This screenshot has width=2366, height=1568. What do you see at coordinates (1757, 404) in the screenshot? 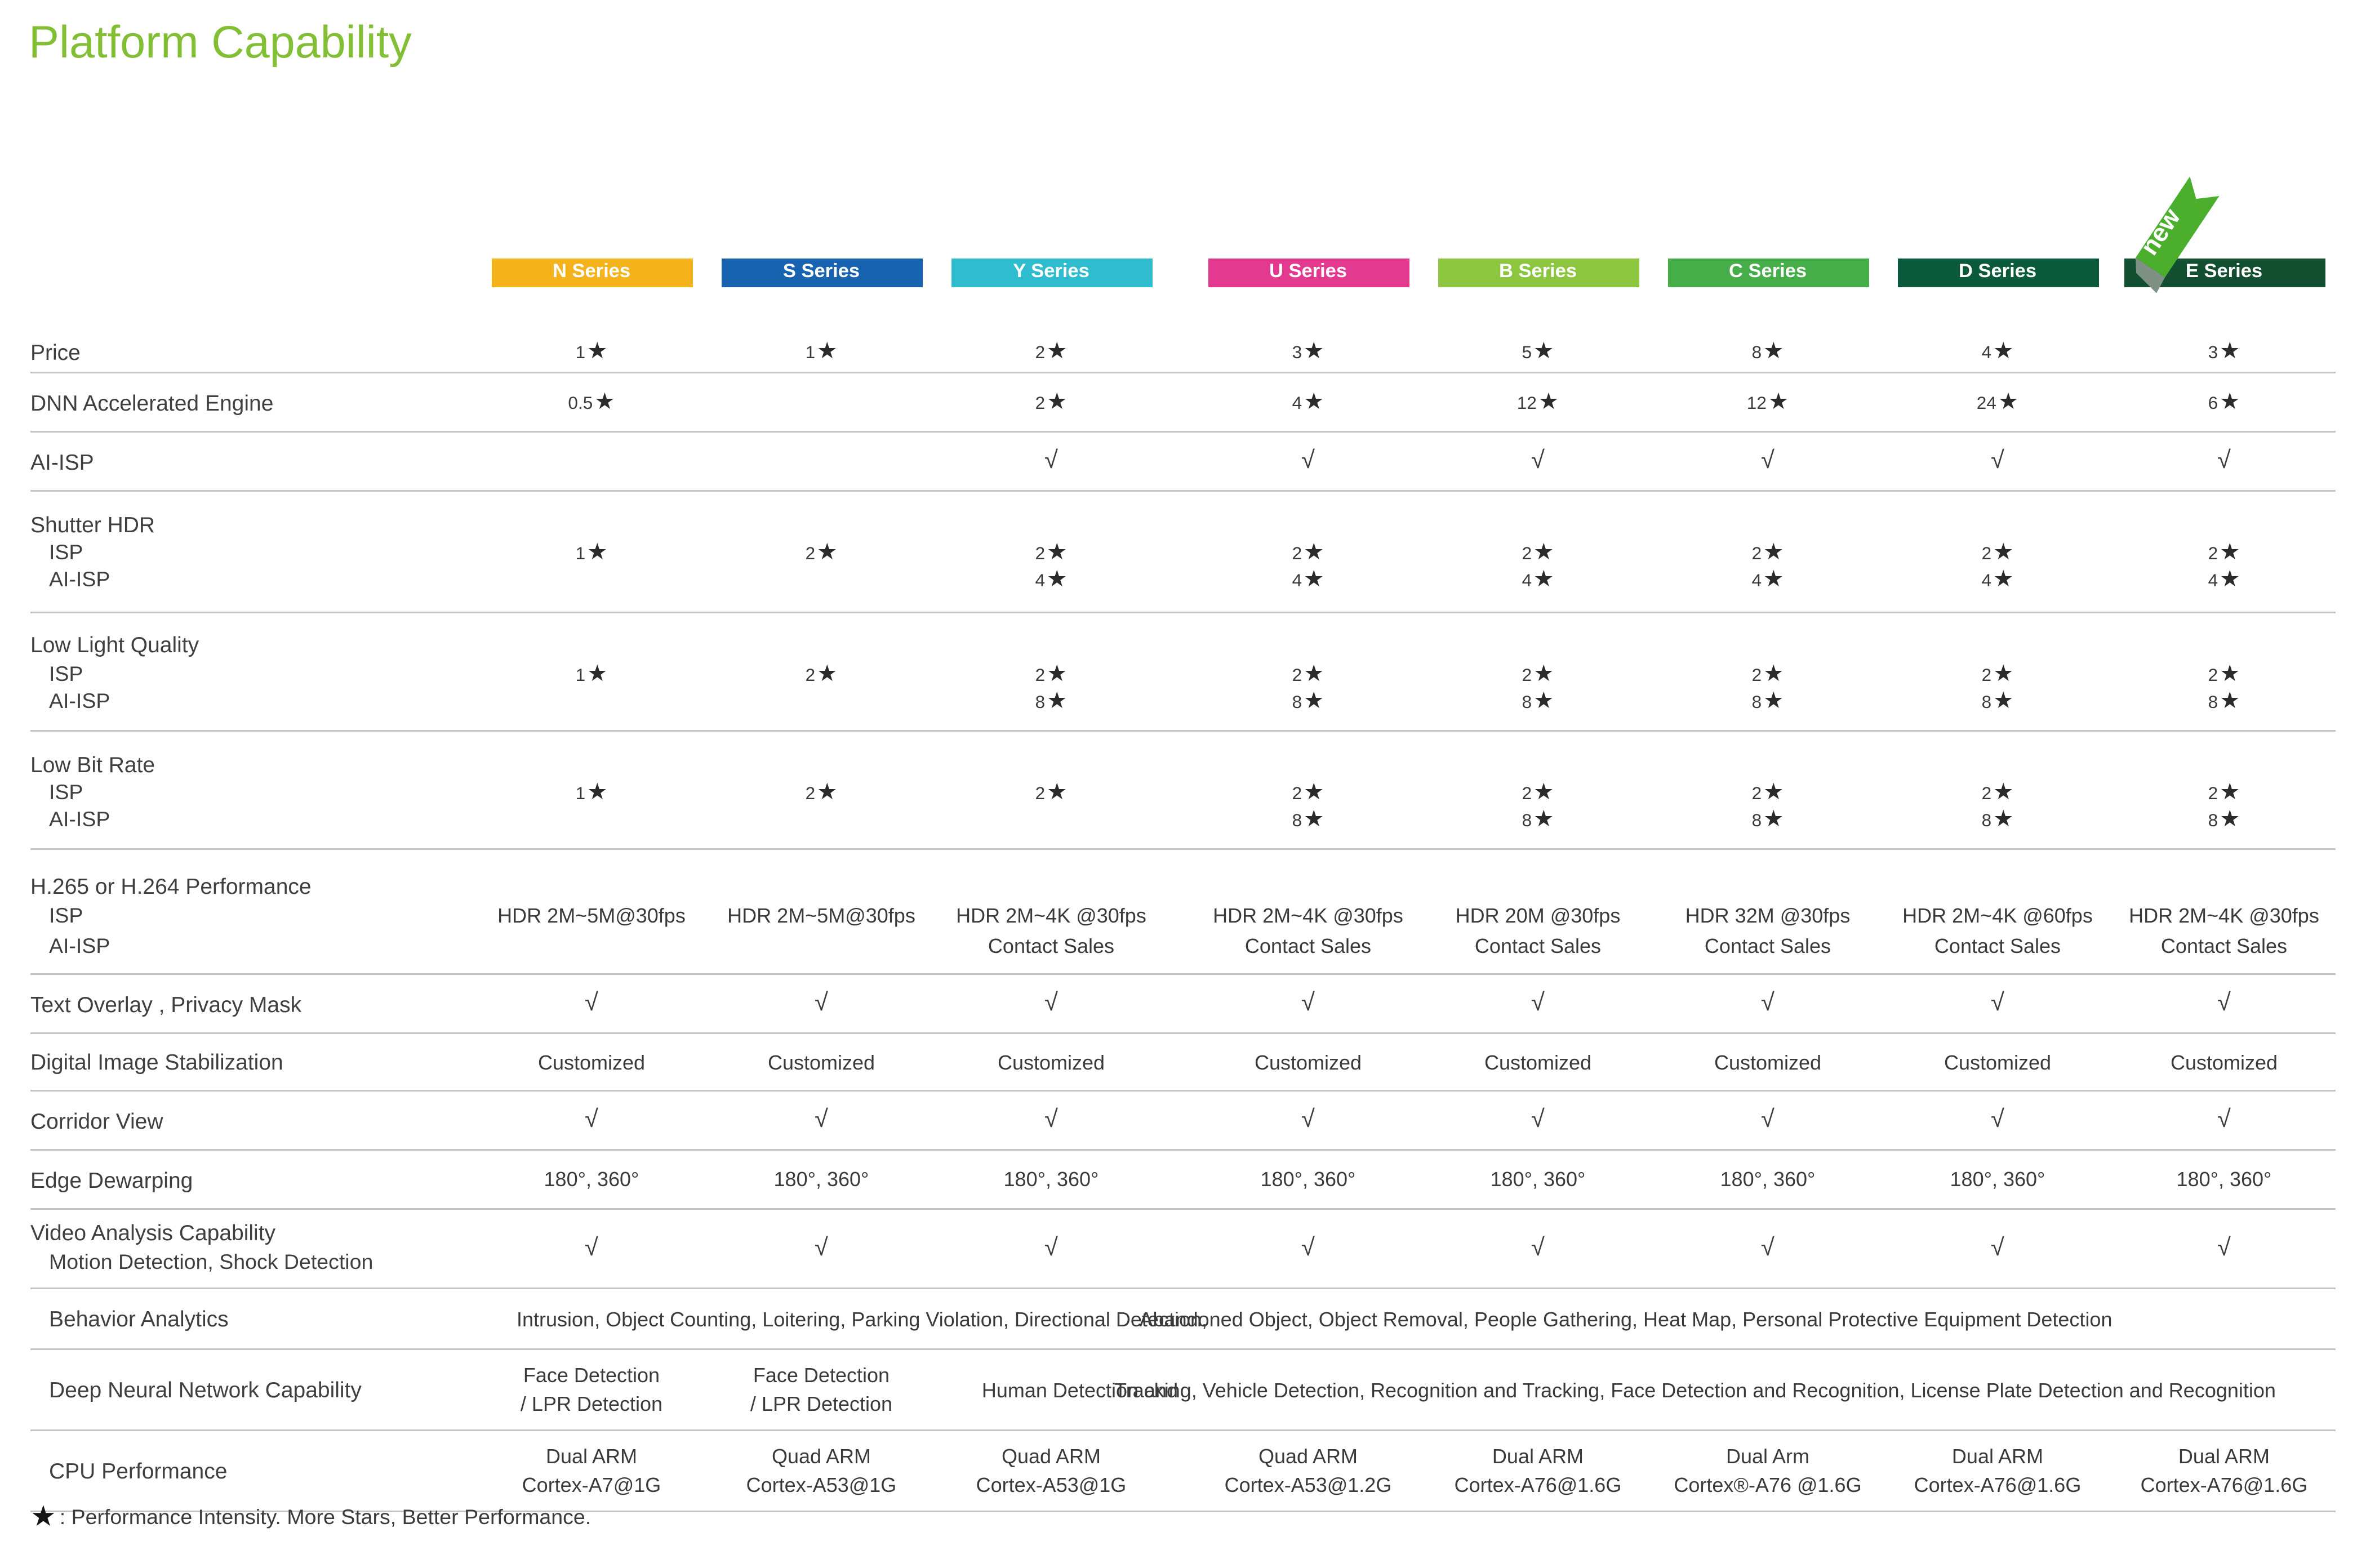
I see `star-count: 12` at bounding box center [1757, 404].